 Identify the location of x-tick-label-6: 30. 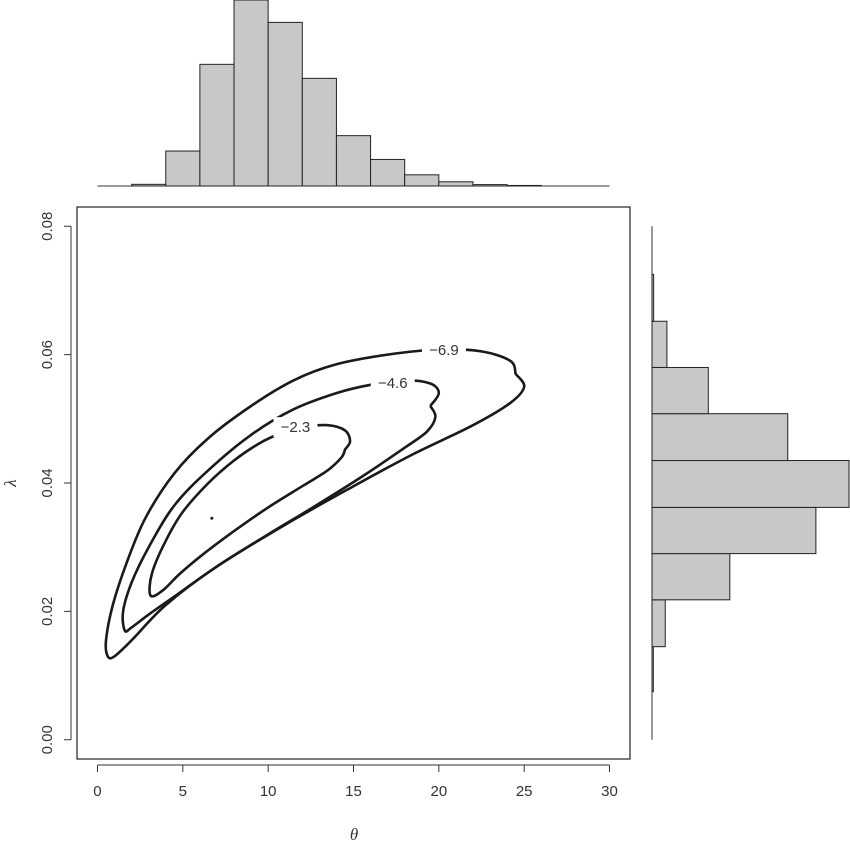
(609, 791).